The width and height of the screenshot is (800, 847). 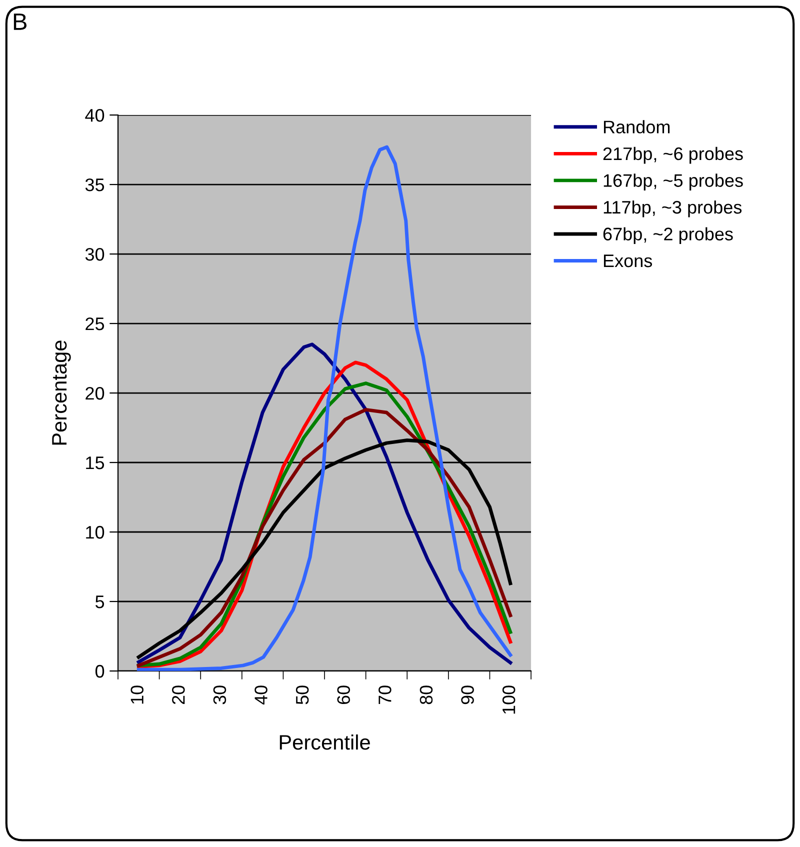 I want to click on y-axis-title: Percentage, so click(x=61, y=392).